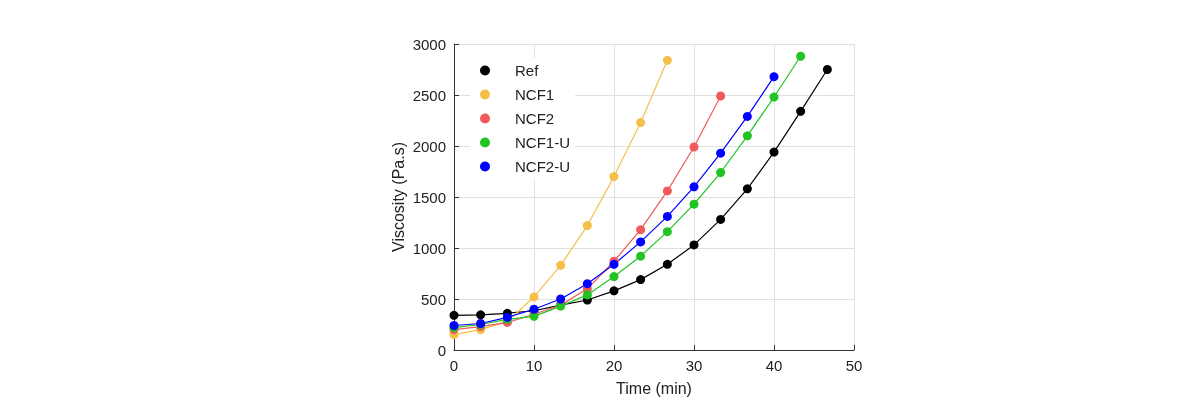 This screenshot has width=1184, height=406. What do you see at coordinates (429, 95) in the screenshot?
I see `y-tick-label: 2500` at bounding box center [429, 95].